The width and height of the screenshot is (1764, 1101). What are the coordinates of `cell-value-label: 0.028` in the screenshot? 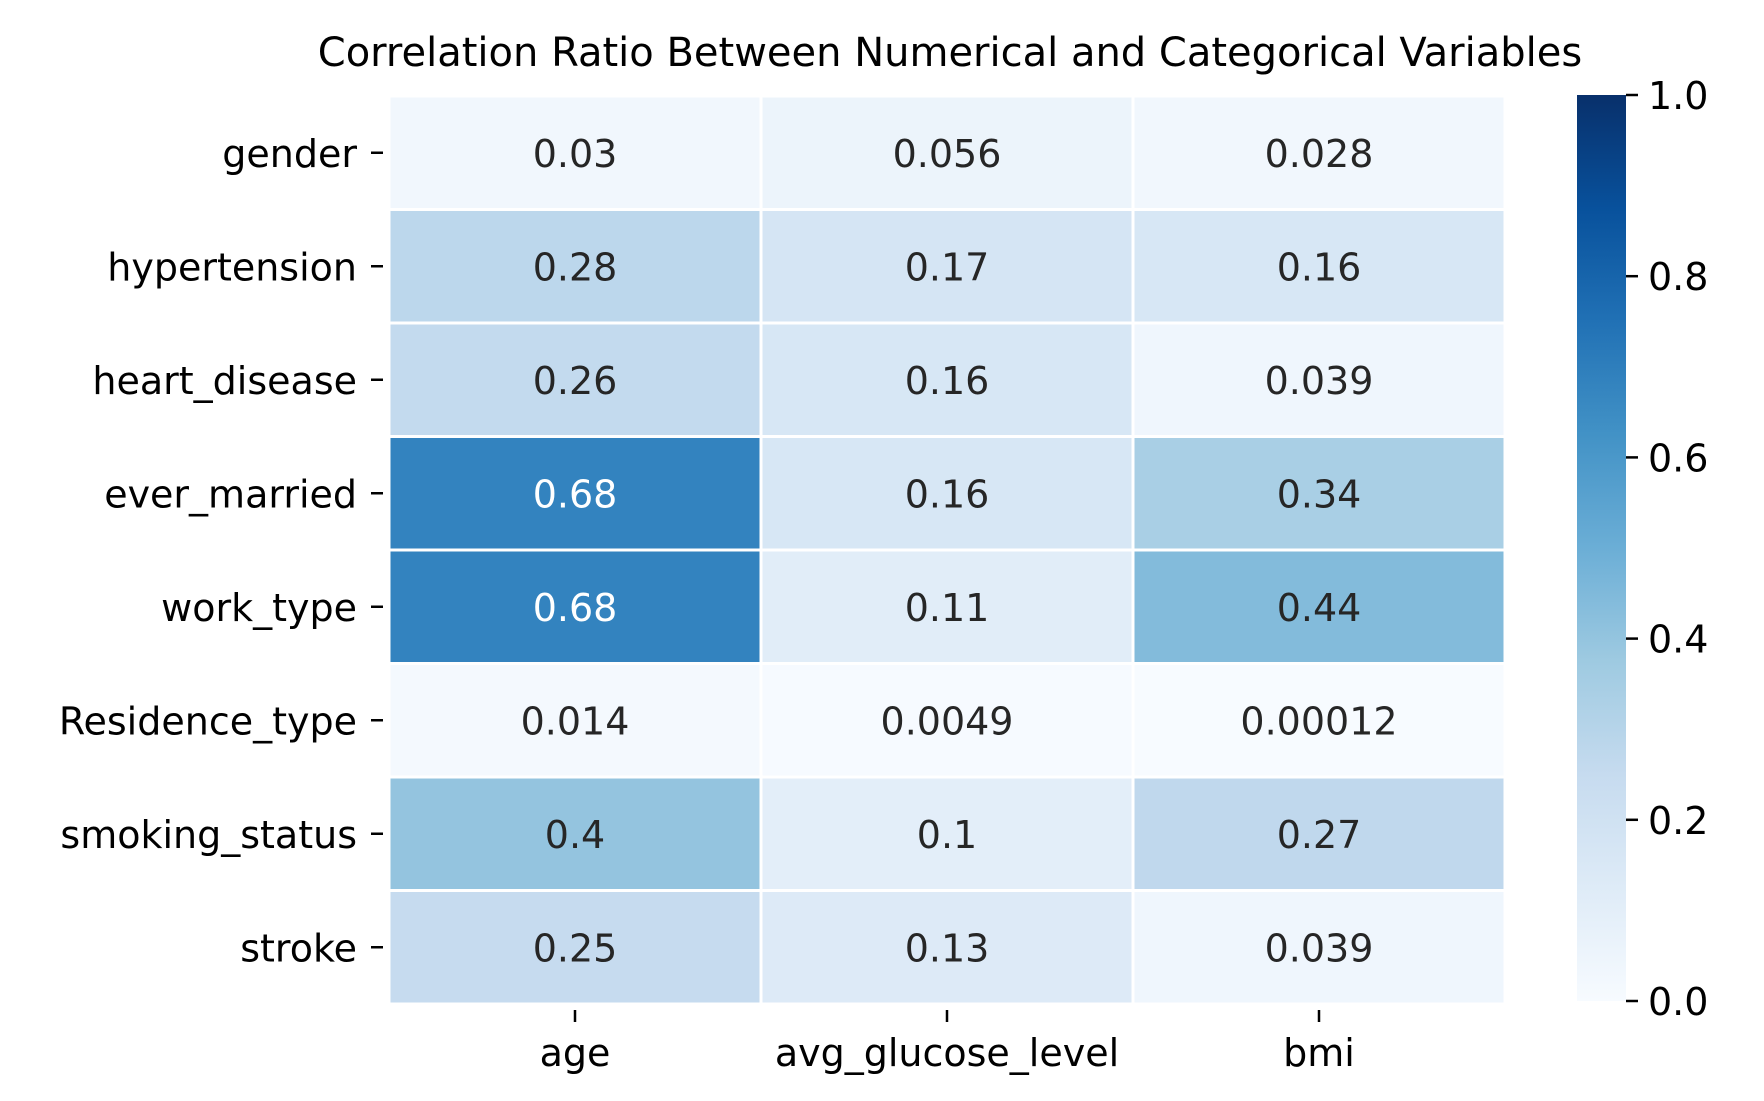 It's located at (1319, 154).